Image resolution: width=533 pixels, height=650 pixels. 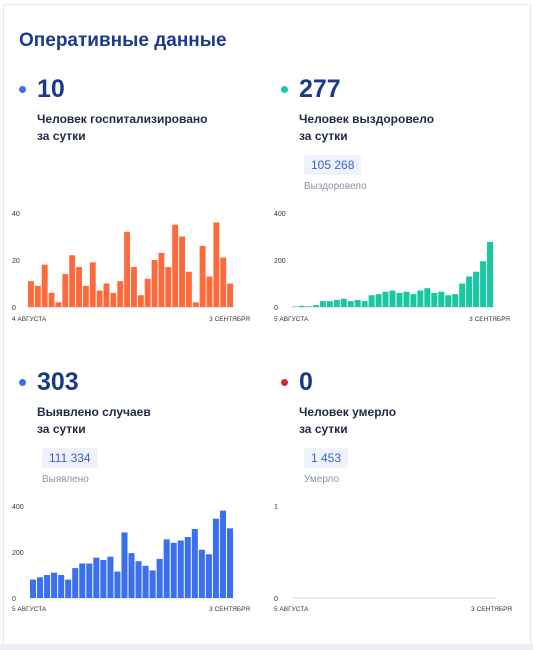 What do you see at coordinates (333, 165) in the screenshot?
I see `recovered-total: 105 268` at bounding box center [333, 165].